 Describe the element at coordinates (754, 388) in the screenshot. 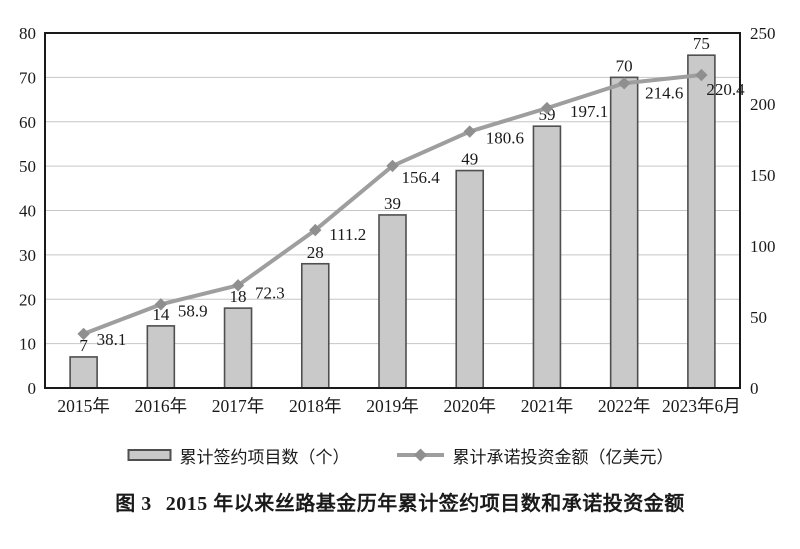

I see `right-axis-tick: 0` at that location.